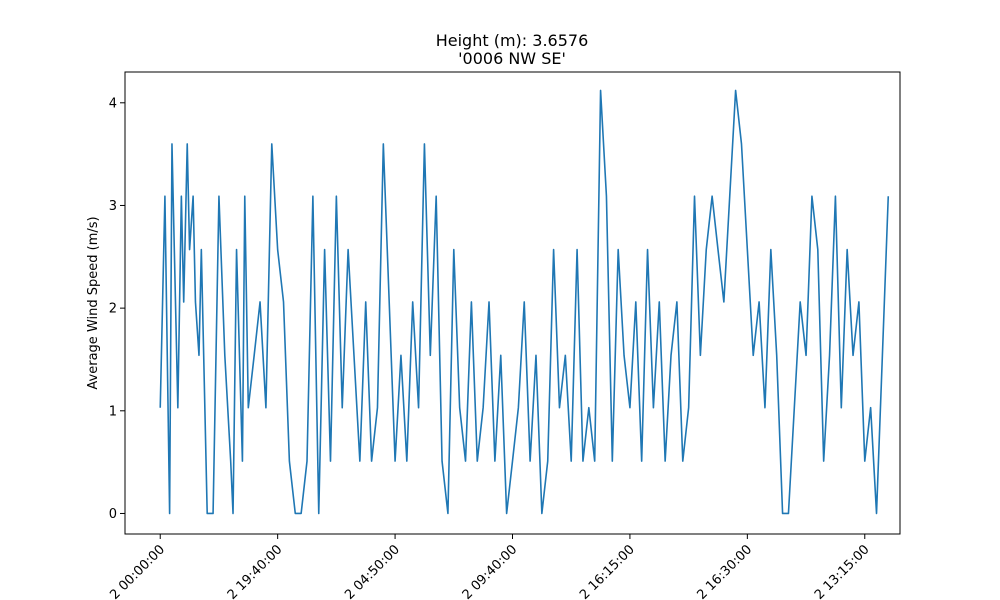 Image resolution: width=1000 pixels, height=600 pixels. I want to click on y-tick-label: 2, so click(113, 309).